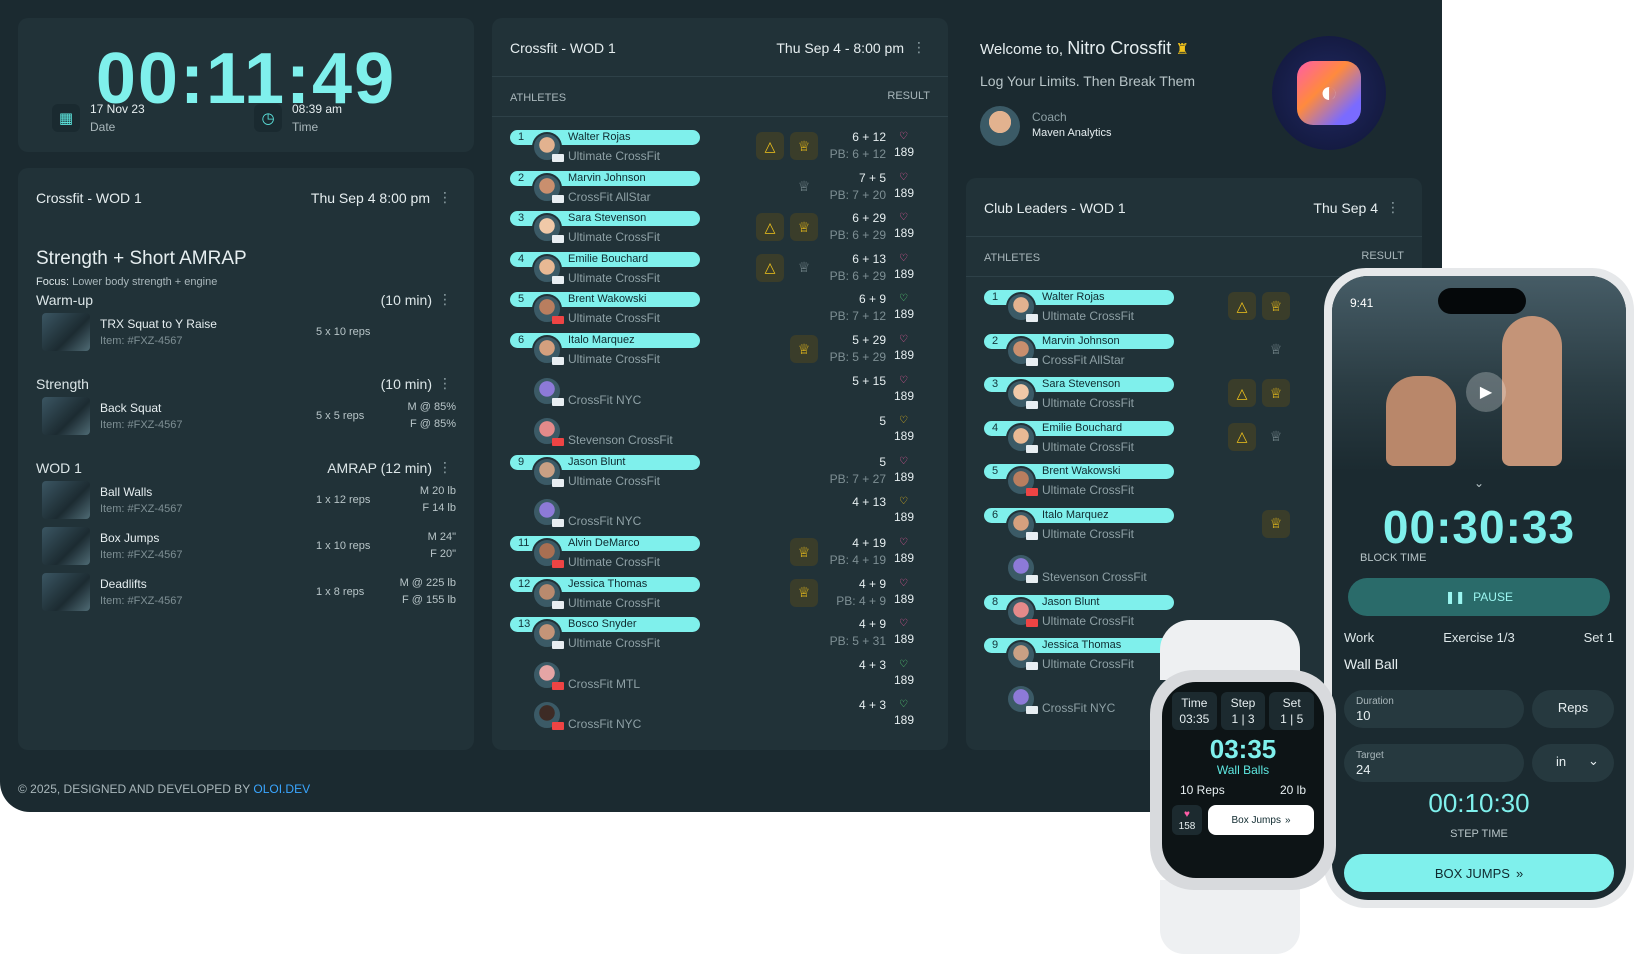 This screenshot has height=960, width=1638. What do you see at coordinates (445, 197) in the screenshot?
I see `wod-menu-icon: ⋮` at bounding box center [445, 197].